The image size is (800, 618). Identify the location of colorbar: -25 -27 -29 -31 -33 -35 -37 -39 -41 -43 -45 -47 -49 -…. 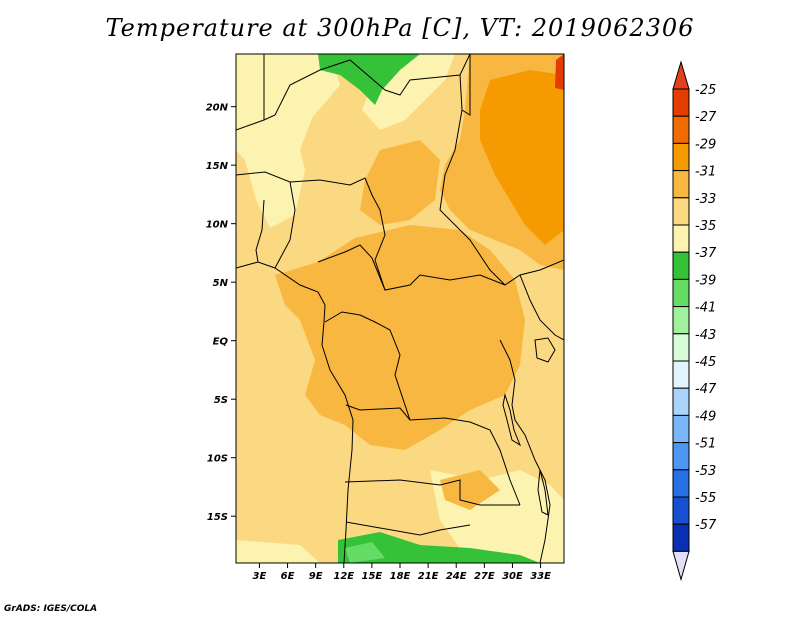
(694, 321).